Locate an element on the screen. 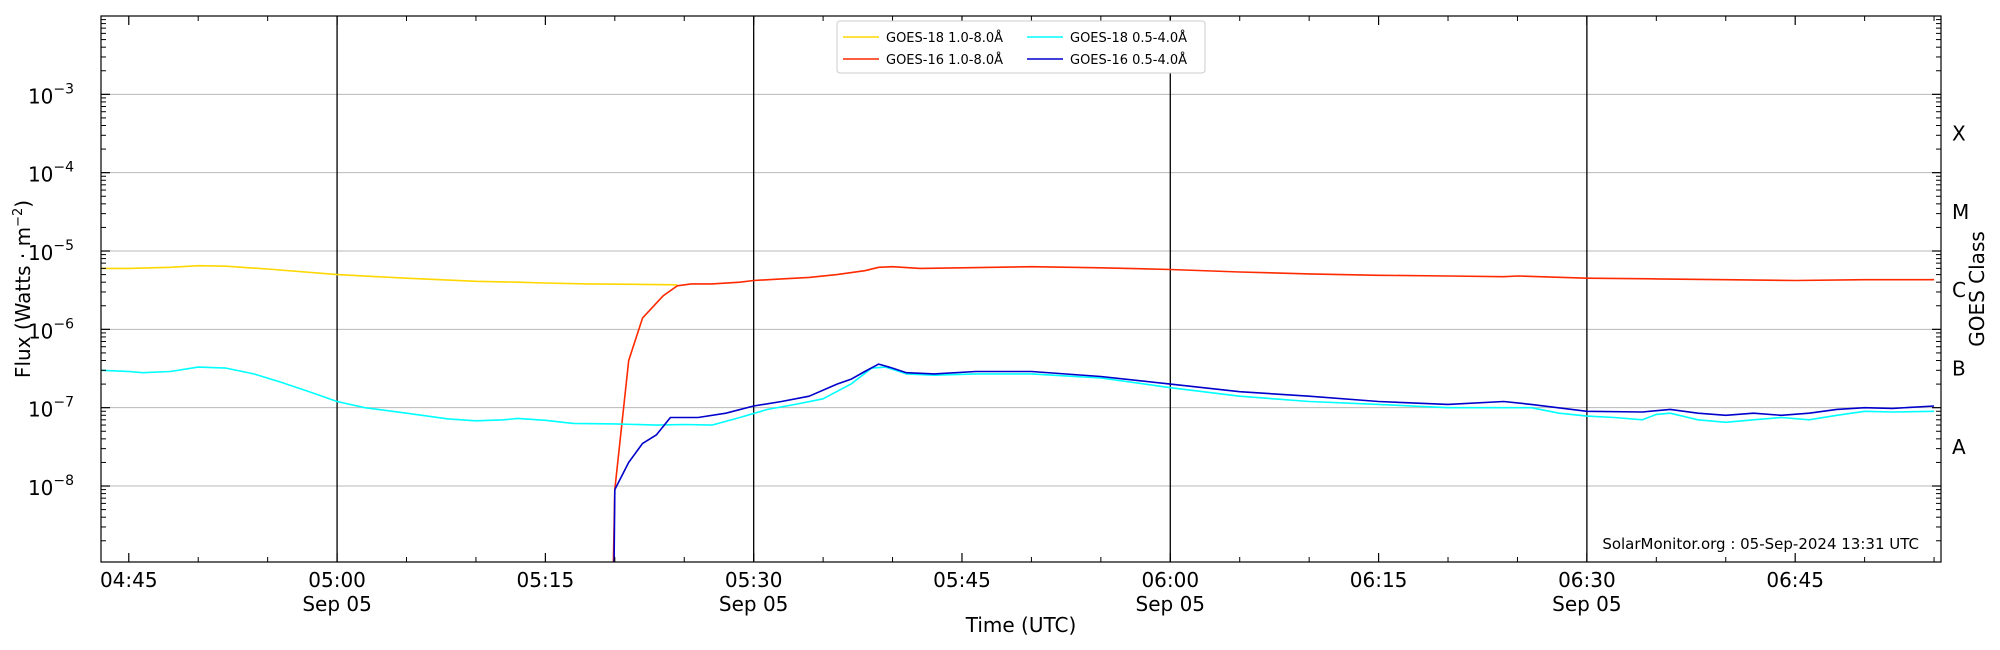  legend-label-3: GOES-16 0.5-4.0Å is located at coordinates (1128, 60).